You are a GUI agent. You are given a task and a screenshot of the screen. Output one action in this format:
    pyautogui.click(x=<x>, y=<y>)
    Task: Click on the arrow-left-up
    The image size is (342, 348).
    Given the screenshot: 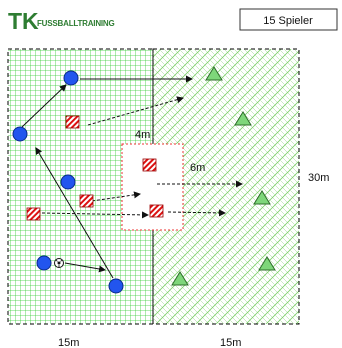 What is the action you would take?
    pyautogui.click(x=44, y=106)
    